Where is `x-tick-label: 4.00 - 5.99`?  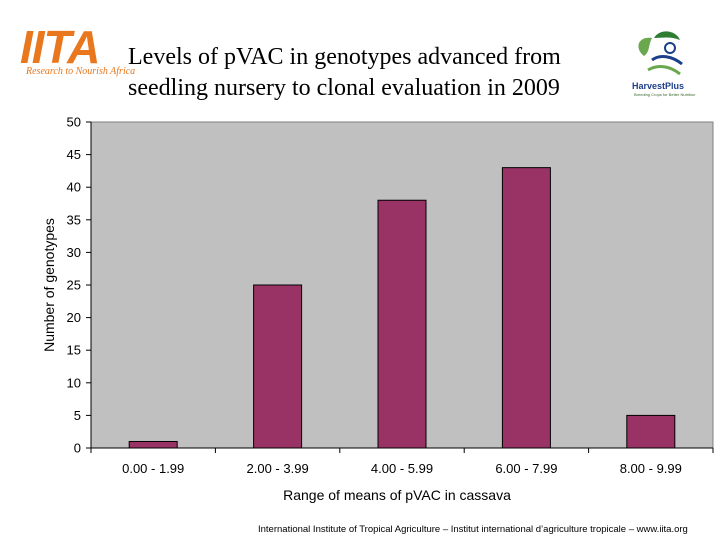 x-tick-label: 4.00 - 5.99 is located at coordinates (402, 468).